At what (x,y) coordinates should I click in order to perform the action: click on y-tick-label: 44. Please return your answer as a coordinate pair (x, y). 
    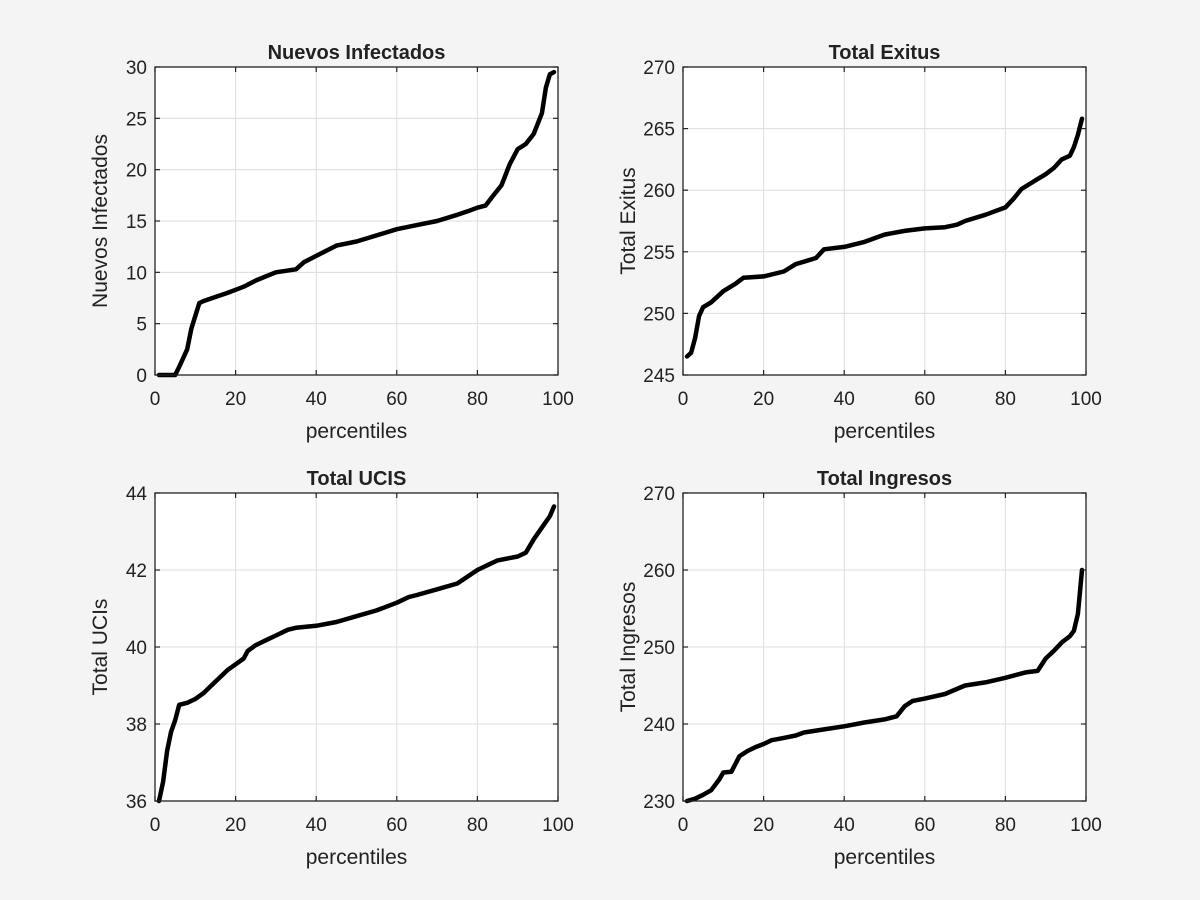
    Looking at the image, I should click on (137, 494).